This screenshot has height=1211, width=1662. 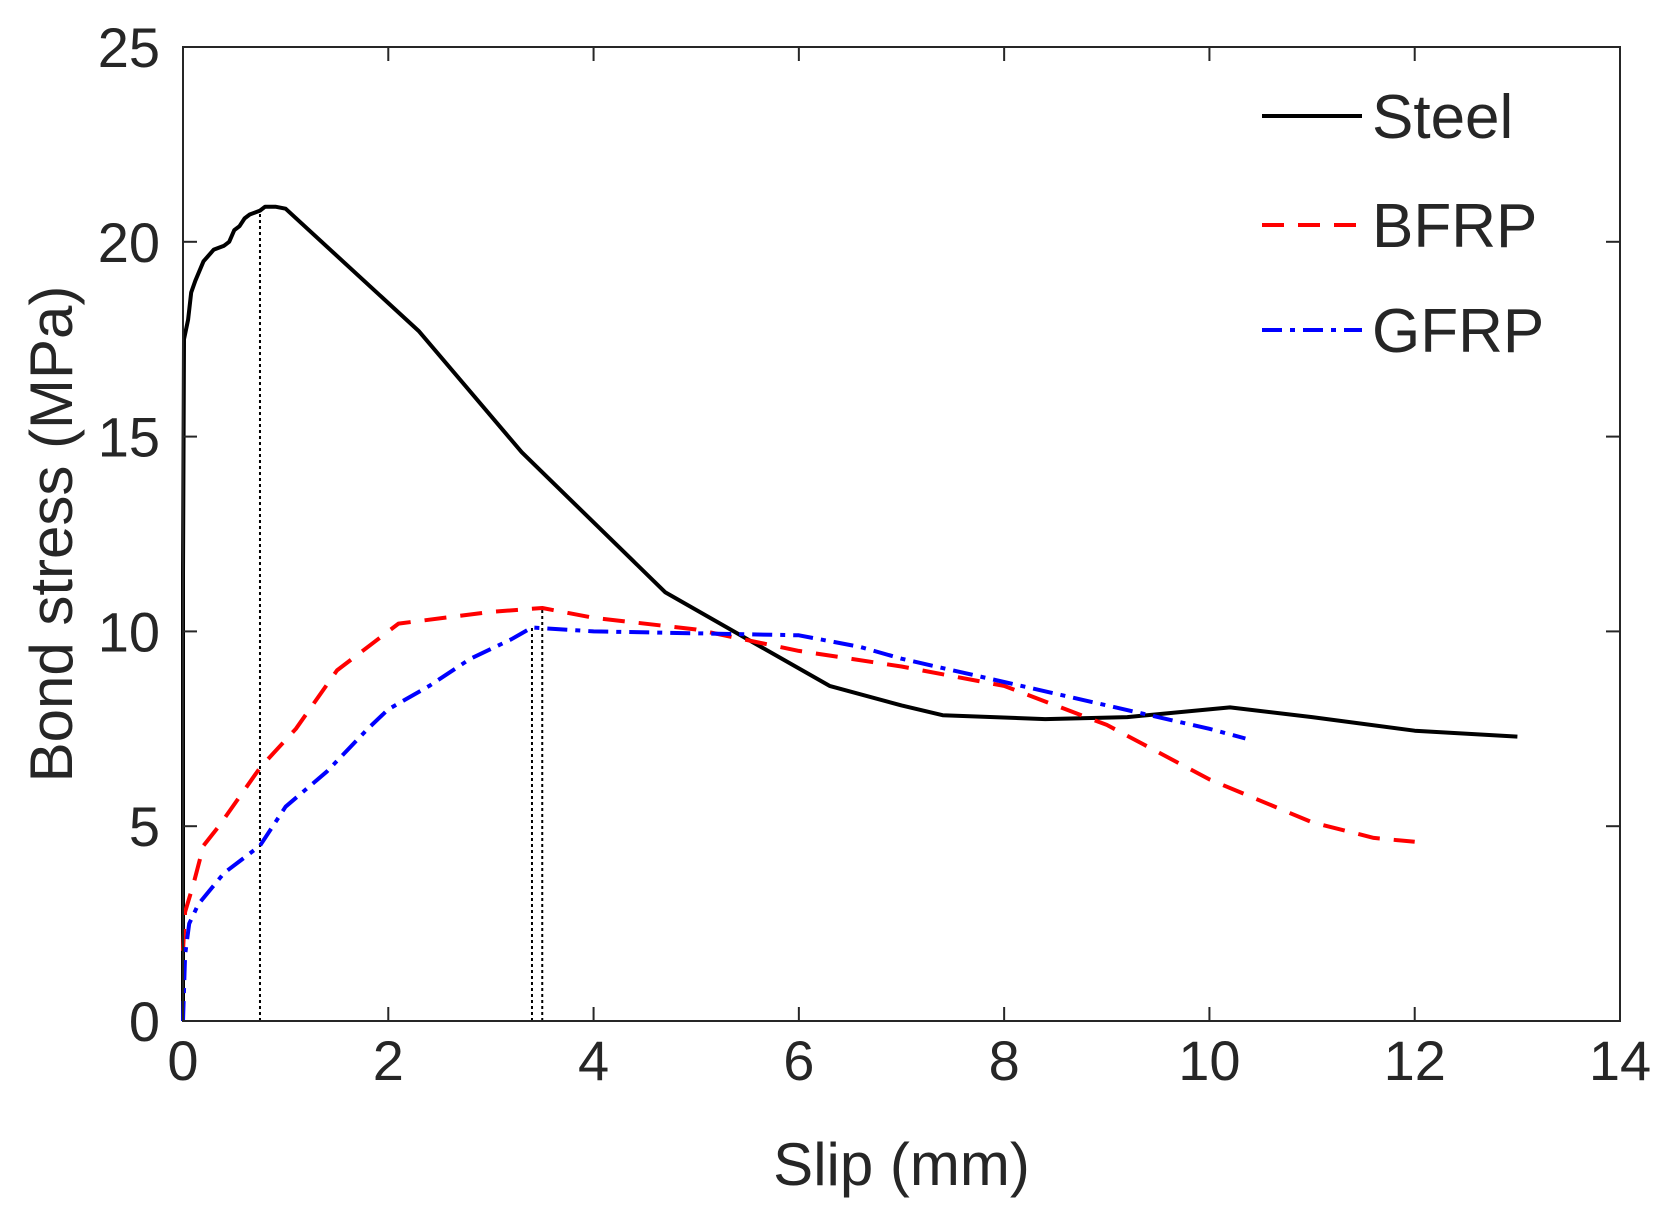 I want to click on y-tick-label: 15, so click(x=129, y=437).